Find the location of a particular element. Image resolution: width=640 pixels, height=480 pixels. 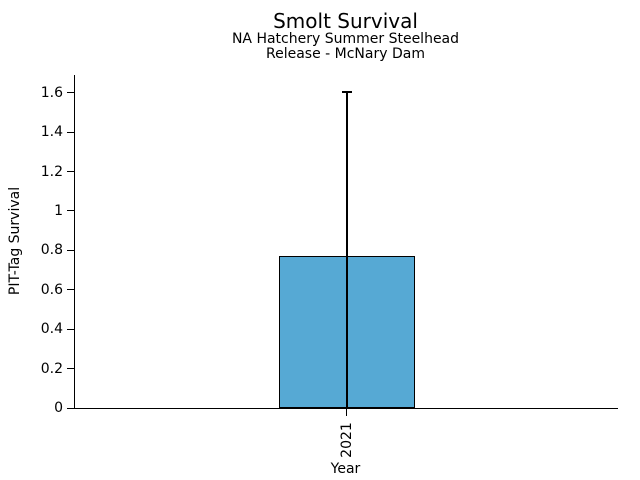

x-tick-label: 2021 is located at coordinates (346, 440).